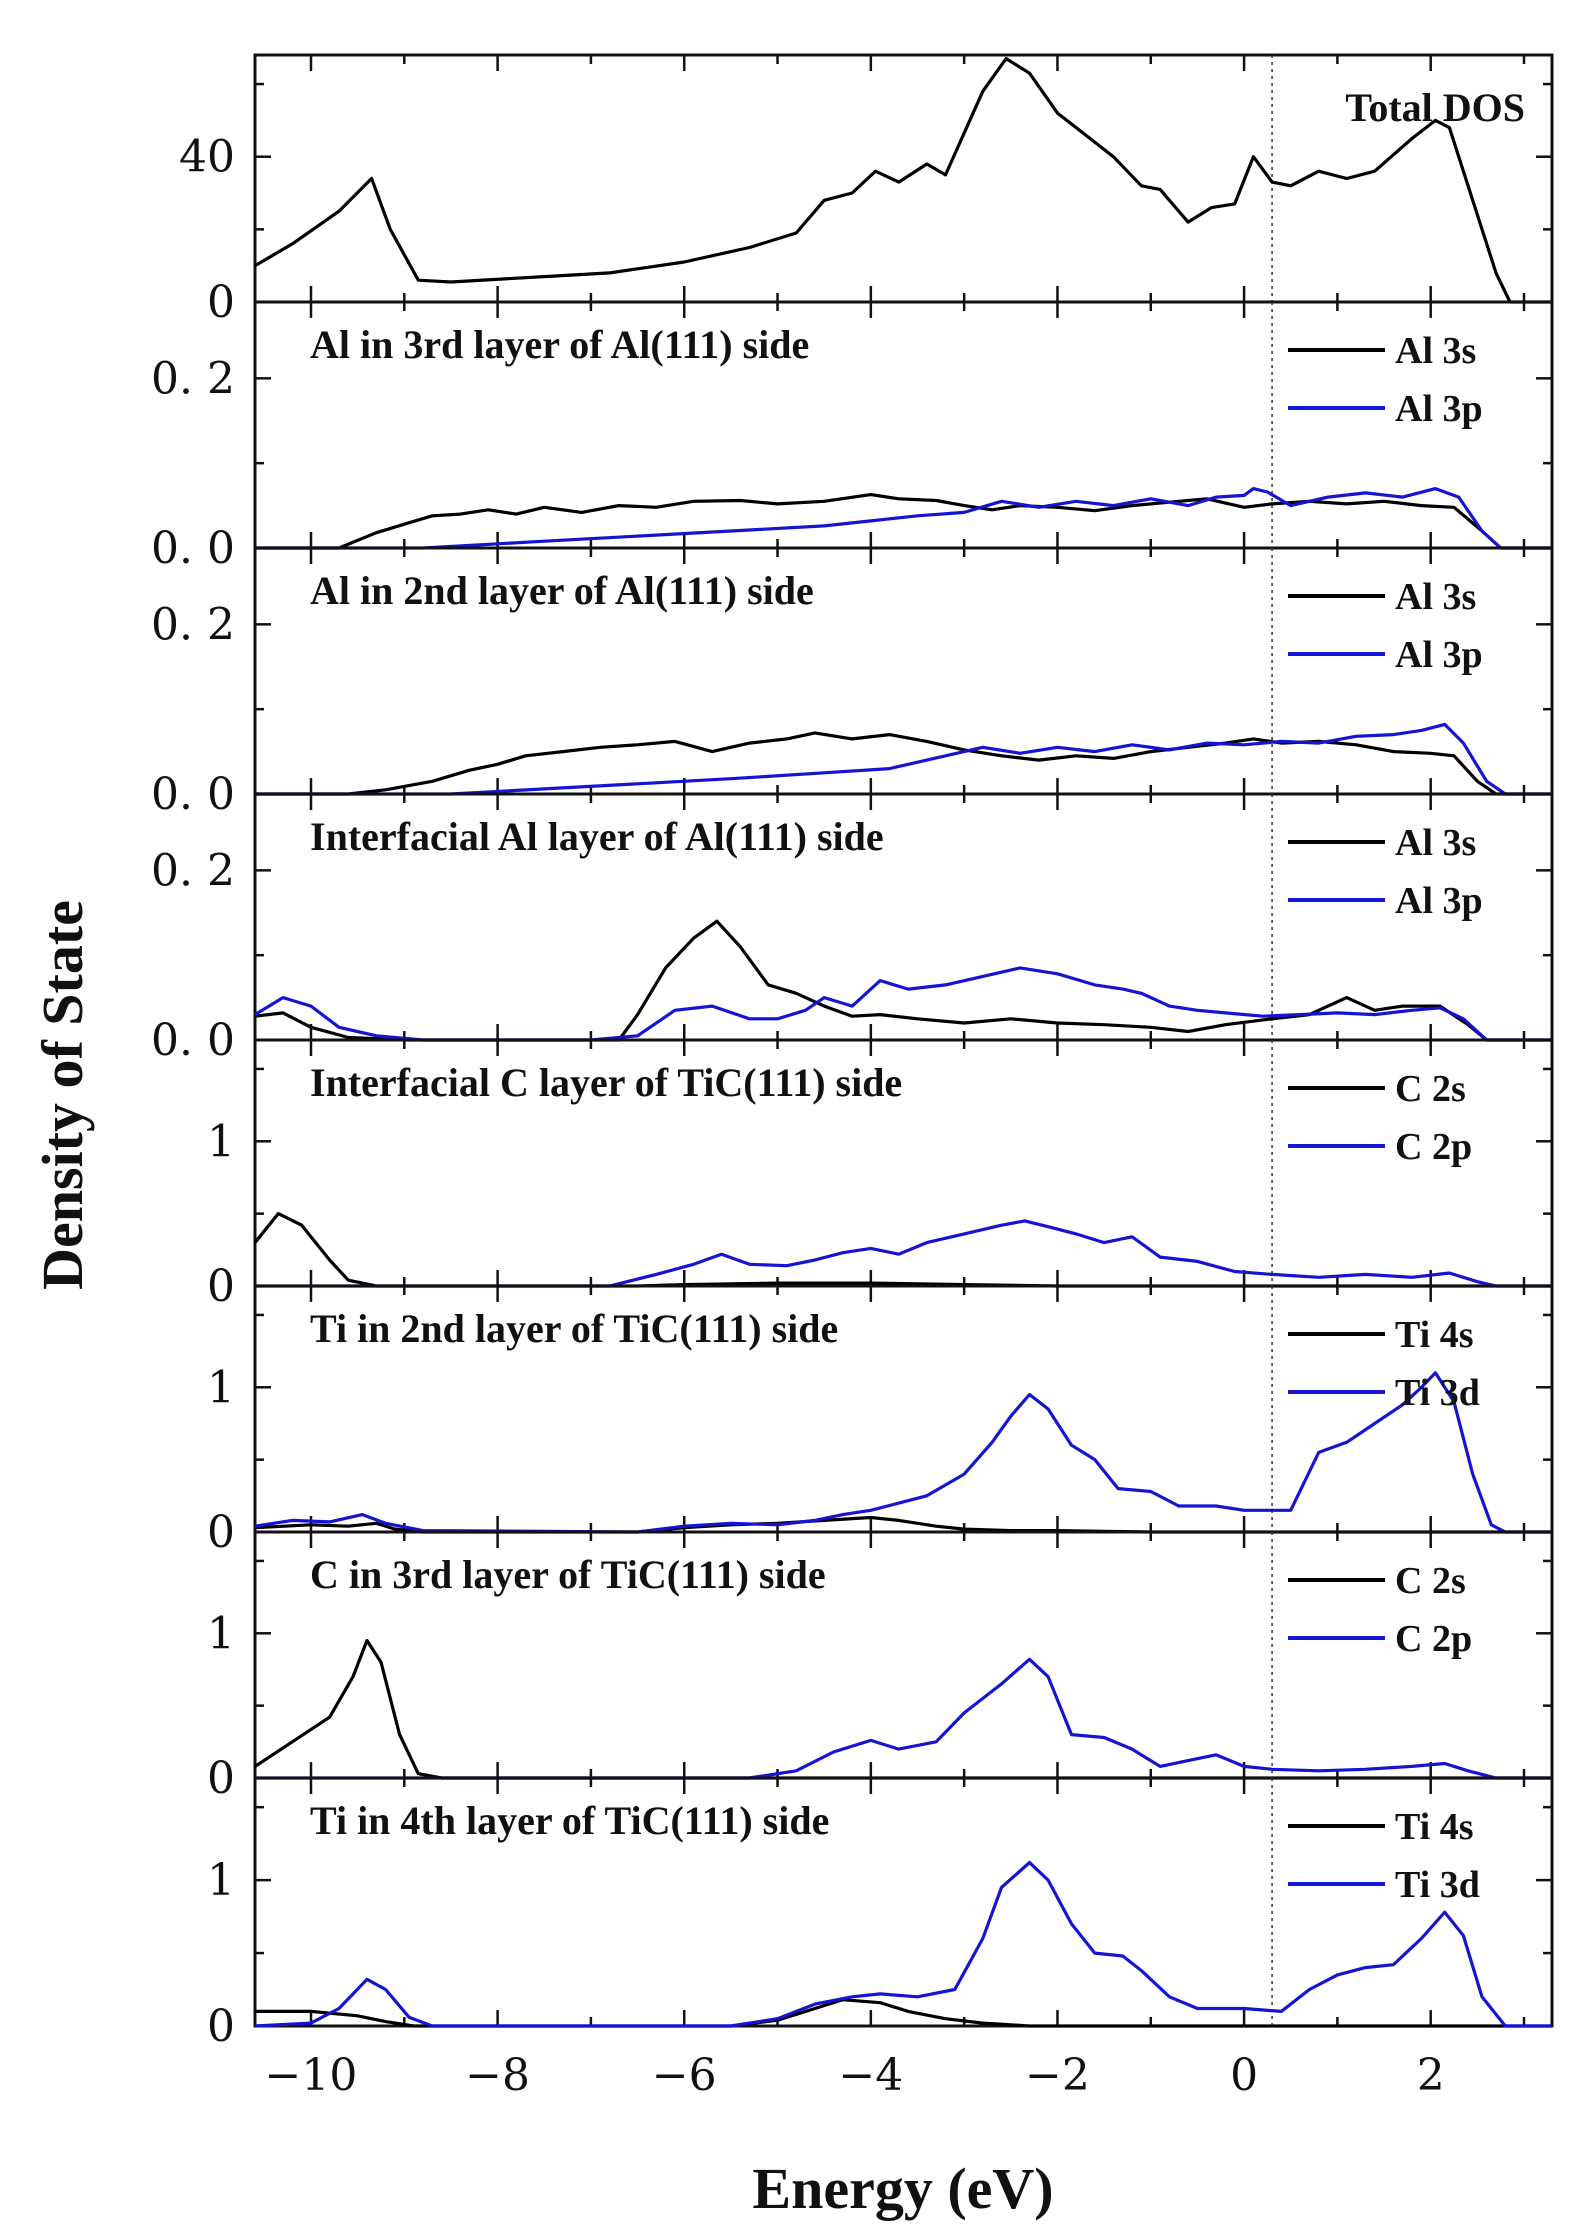  What do you see at coordinates (574, 1328) in the screenshot?
I see `panel-title: Ti in 2nd layer of TiC(111) side` at bounding box center [574, 1328].